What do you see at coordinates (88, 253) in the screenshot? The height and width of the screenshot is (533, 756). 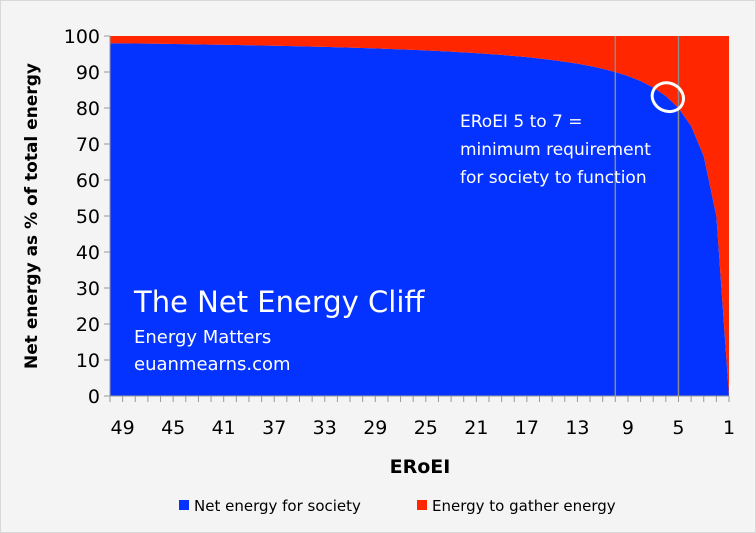 I see `y-tick-label: 40` at bounding box center [88, 253].